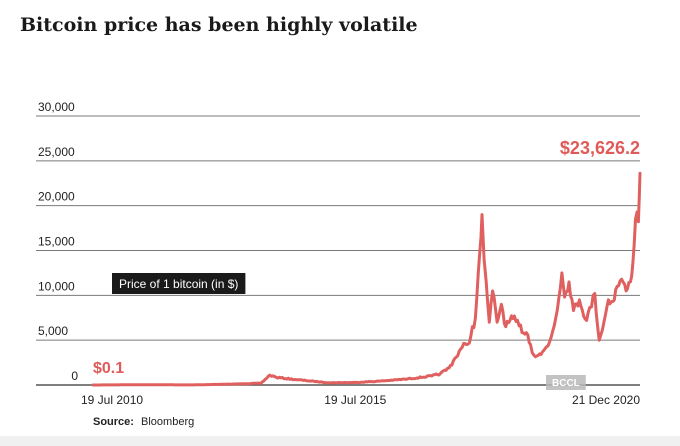  What do you see at coordinates (112, 400) in the screenshot?
I see `x-tick-label: 19 Jul 2010` at bounding box center [112, 400].